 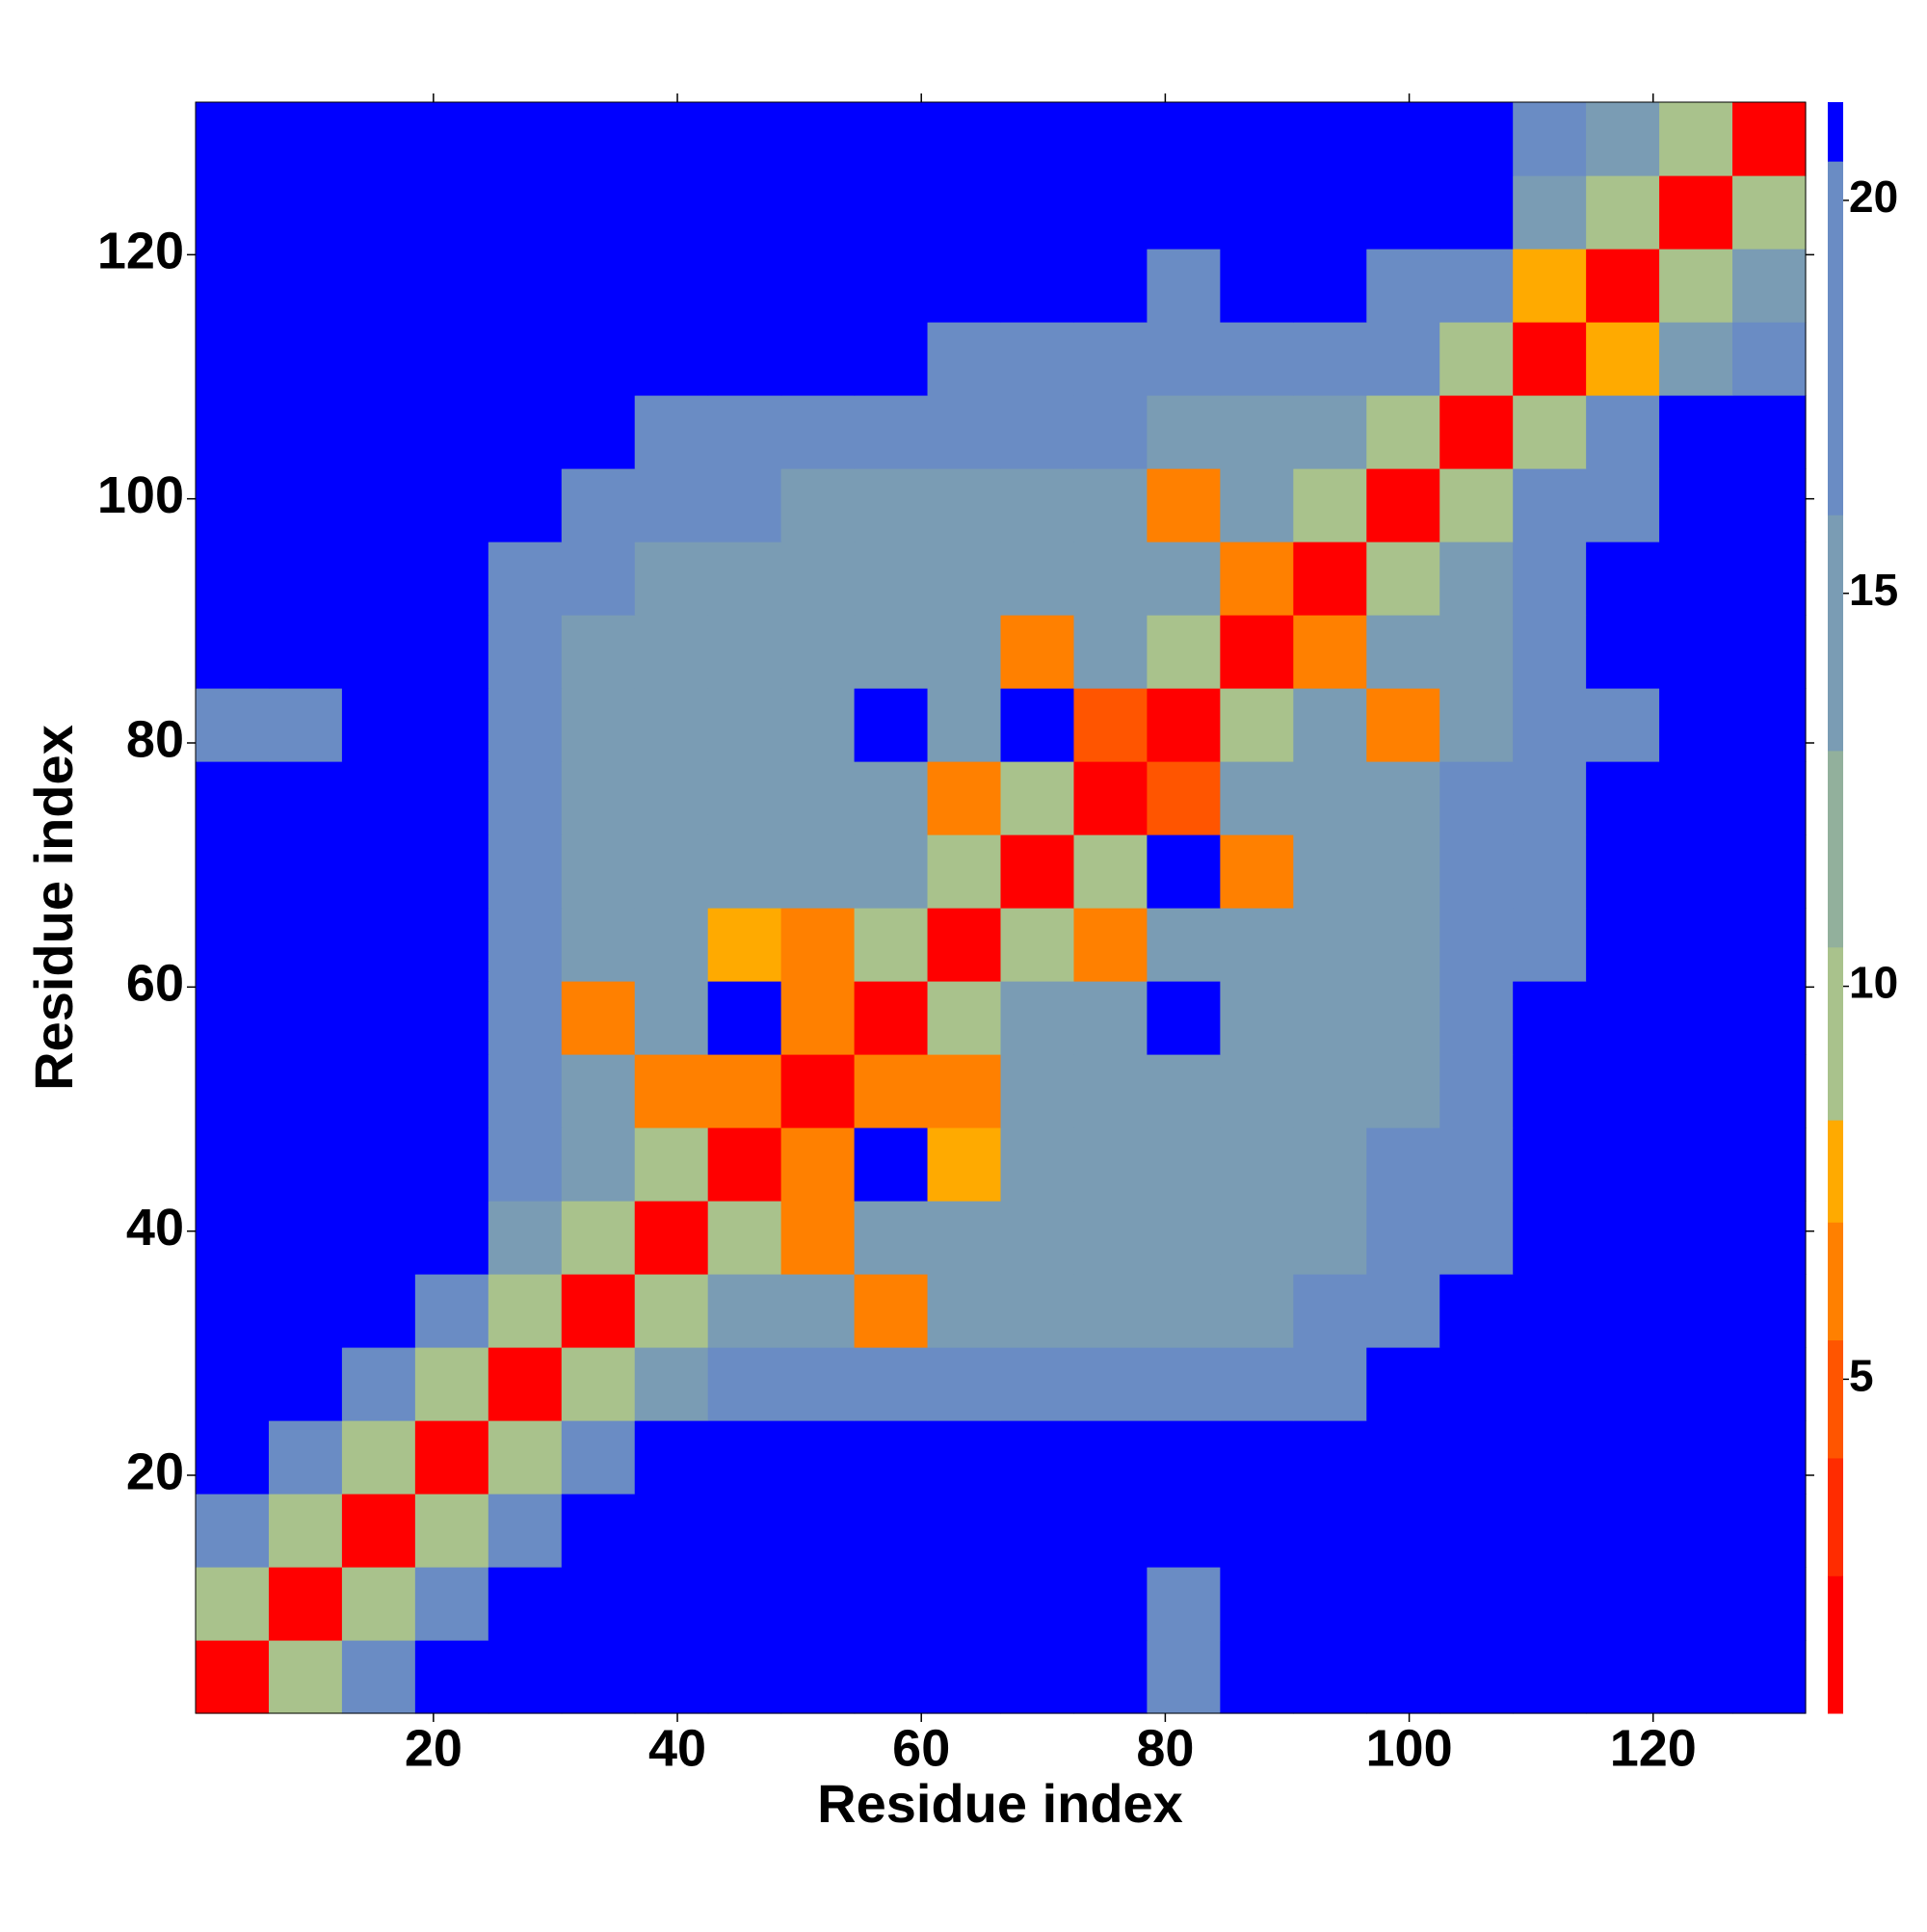 I want to click on x-tick-label: 100, so click(x=1409, y=1748).